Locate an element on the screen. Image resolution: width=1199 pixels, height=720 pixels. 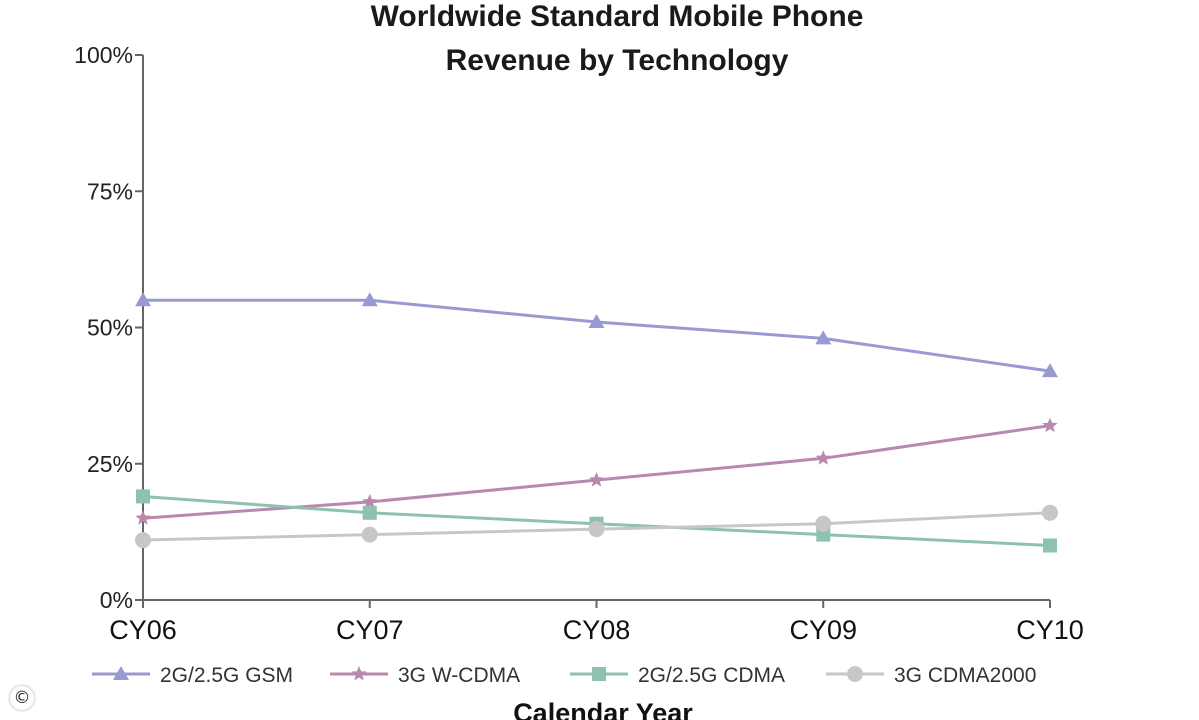
x-axis-ticks: CY06 CY07 CY08 CY09 CY10 is located at coordinates (596, 622).